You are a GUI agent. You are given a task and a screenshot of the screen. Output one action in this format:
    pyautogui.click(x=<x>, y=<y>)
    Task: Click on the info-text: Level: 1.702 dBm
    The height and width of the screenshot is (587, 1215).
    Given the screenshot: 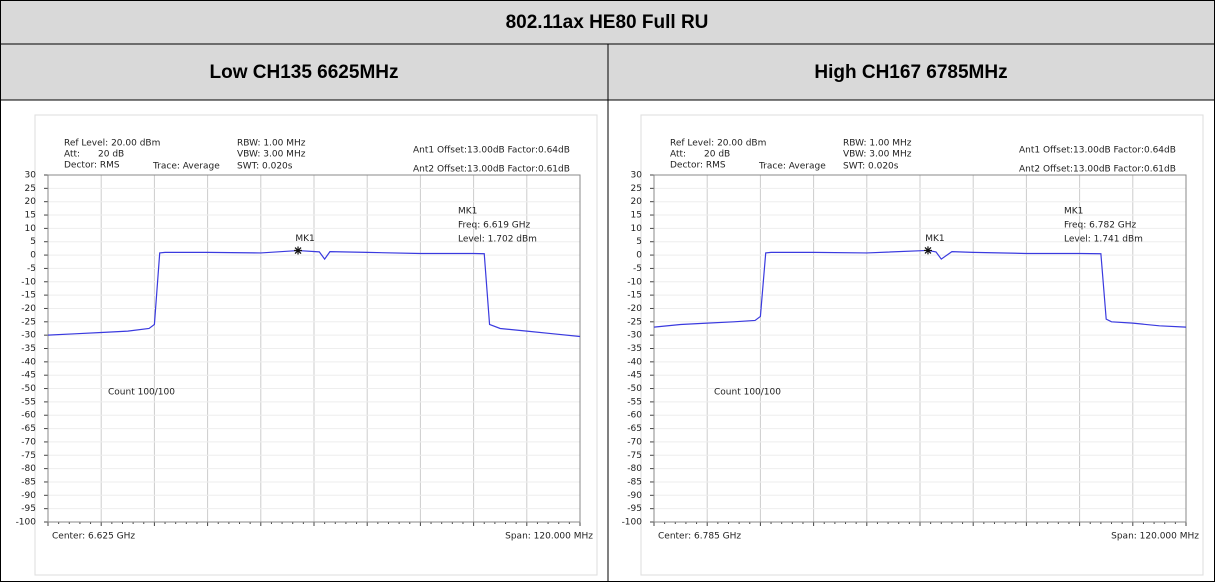 What is the action you would take?
    pyautogui.click(x=497, y=240)
    